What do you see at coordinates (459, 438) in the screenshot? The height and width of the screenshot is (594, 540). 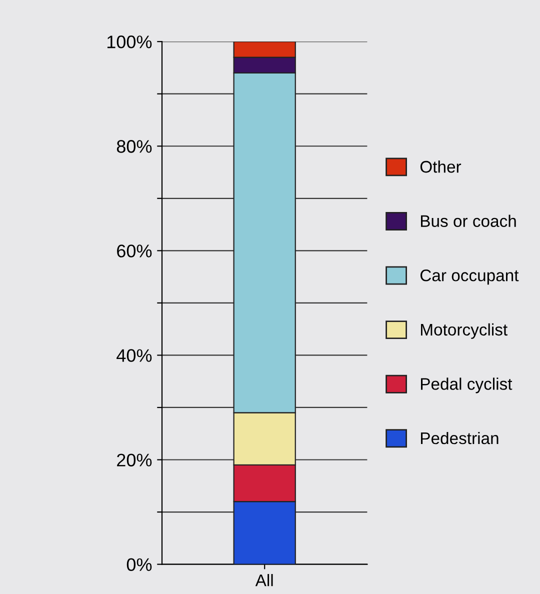 I see `legend-label: Pedestrian` at bounding box center [459, 438].